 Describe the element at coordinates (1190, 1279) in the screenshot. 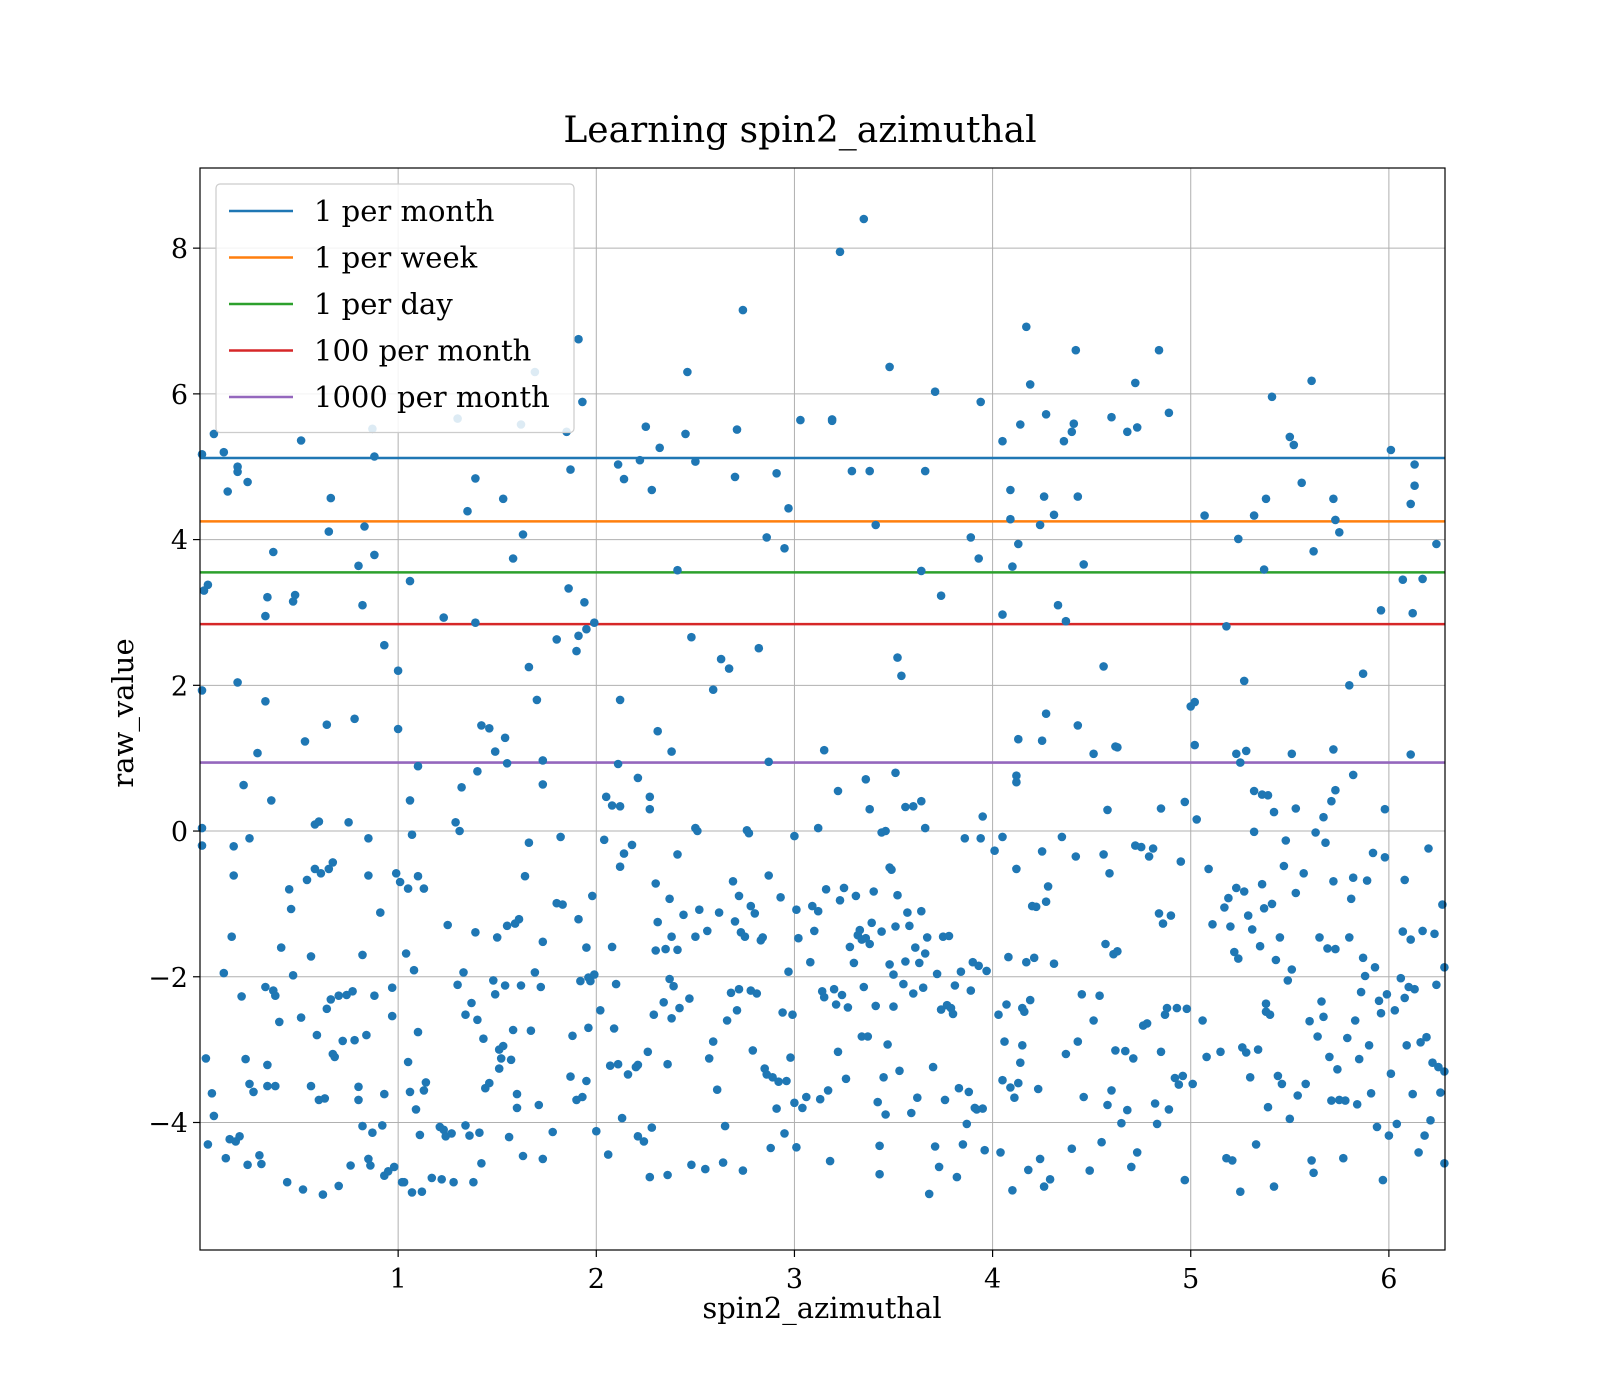

I see `x-tick-label: 5` at that location.